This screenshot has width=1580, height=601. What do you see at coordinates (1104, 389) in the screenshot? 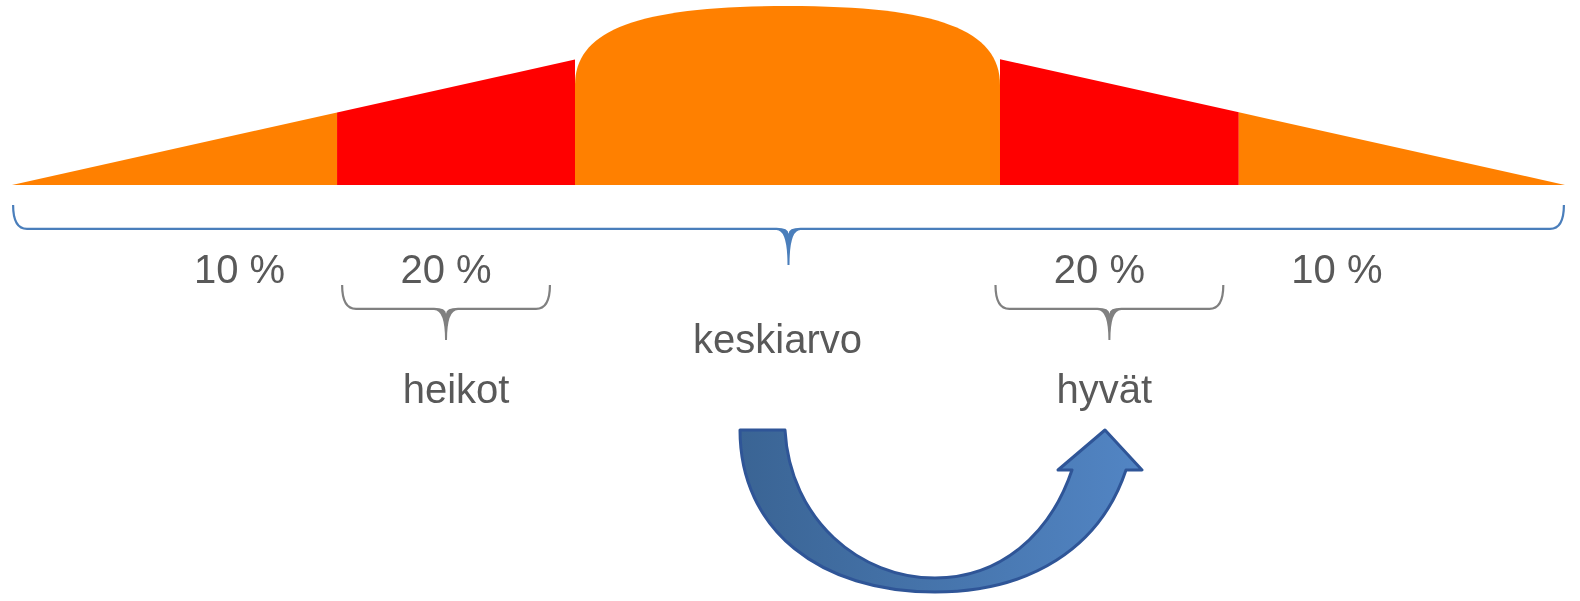
I see `category-label: hyvät` at bounding box center [1104, 389].